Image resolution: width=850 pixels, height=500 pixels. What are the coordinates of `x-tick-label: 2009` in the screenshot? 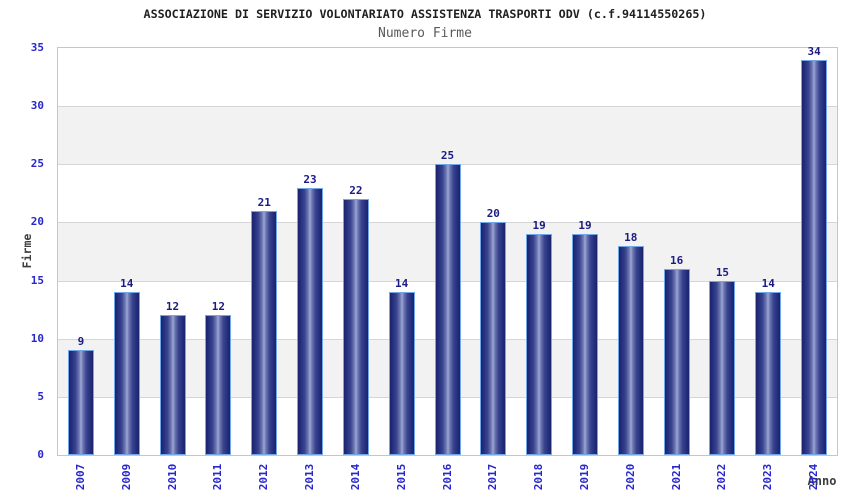 It's located at (126, 477).